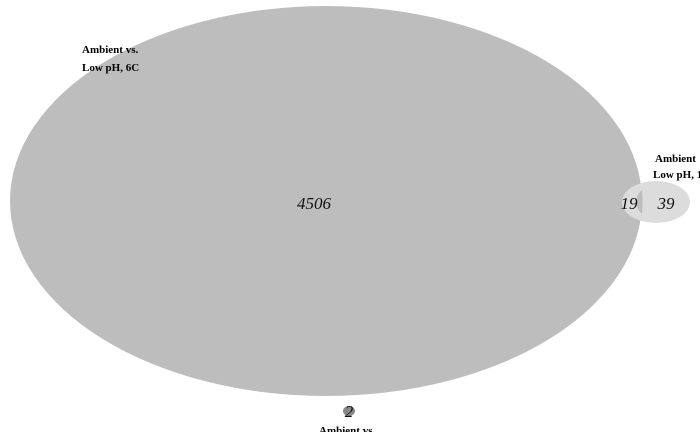 The height and width of the screenshot is (432, 700). I want to click on set-label: Ambient, so click(675, 159).